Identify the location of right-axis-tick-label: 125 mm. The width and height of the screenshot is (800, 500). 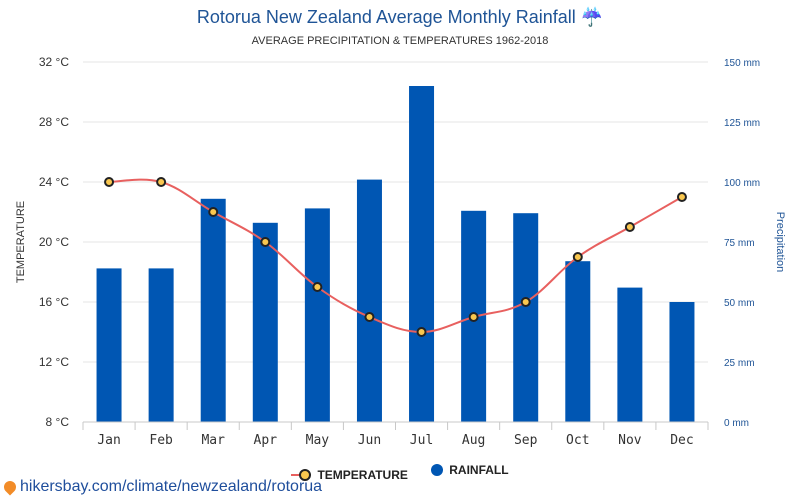
(742, 123).